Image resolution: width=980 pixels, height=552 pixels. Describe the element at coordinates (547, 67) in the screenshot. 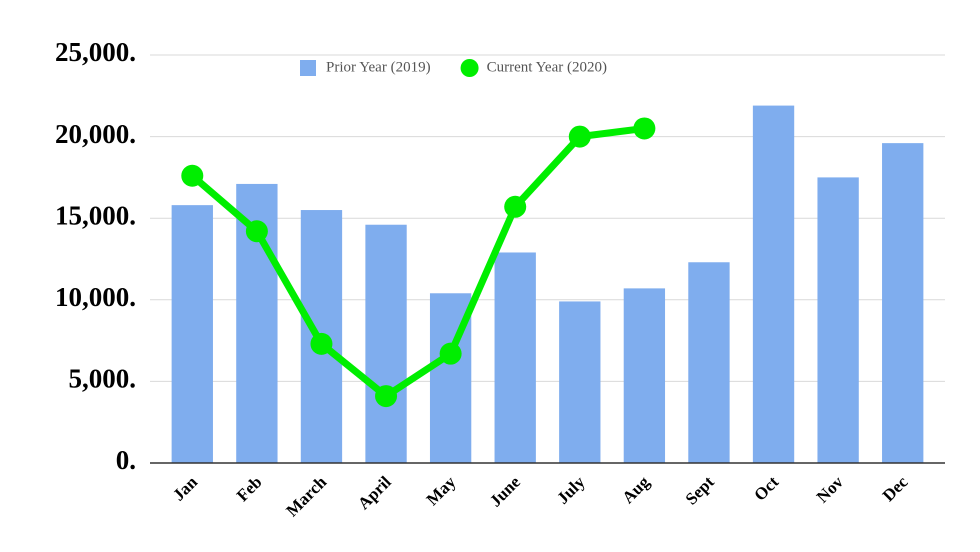

I see `legend-label: Current Year (2020)` at that location.